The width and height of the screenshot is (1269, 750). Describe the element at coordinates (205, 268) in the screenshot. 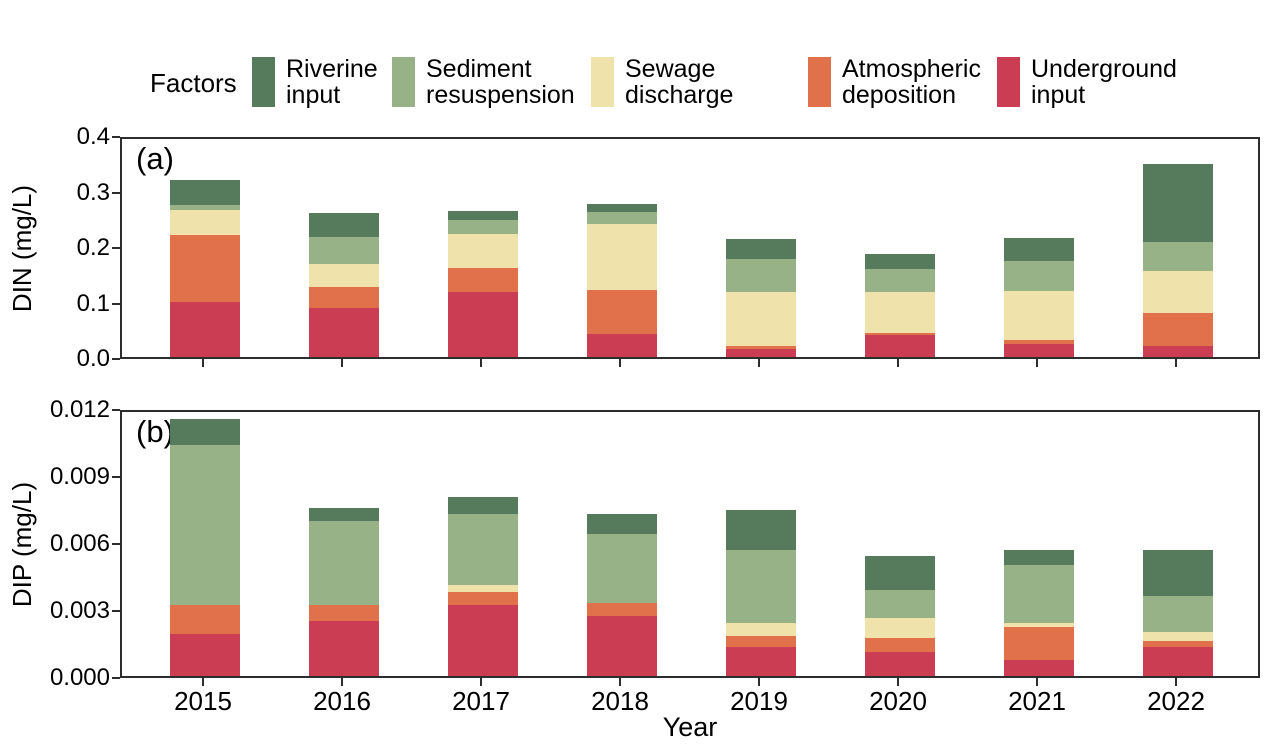

I see `bar-2015` at that location.